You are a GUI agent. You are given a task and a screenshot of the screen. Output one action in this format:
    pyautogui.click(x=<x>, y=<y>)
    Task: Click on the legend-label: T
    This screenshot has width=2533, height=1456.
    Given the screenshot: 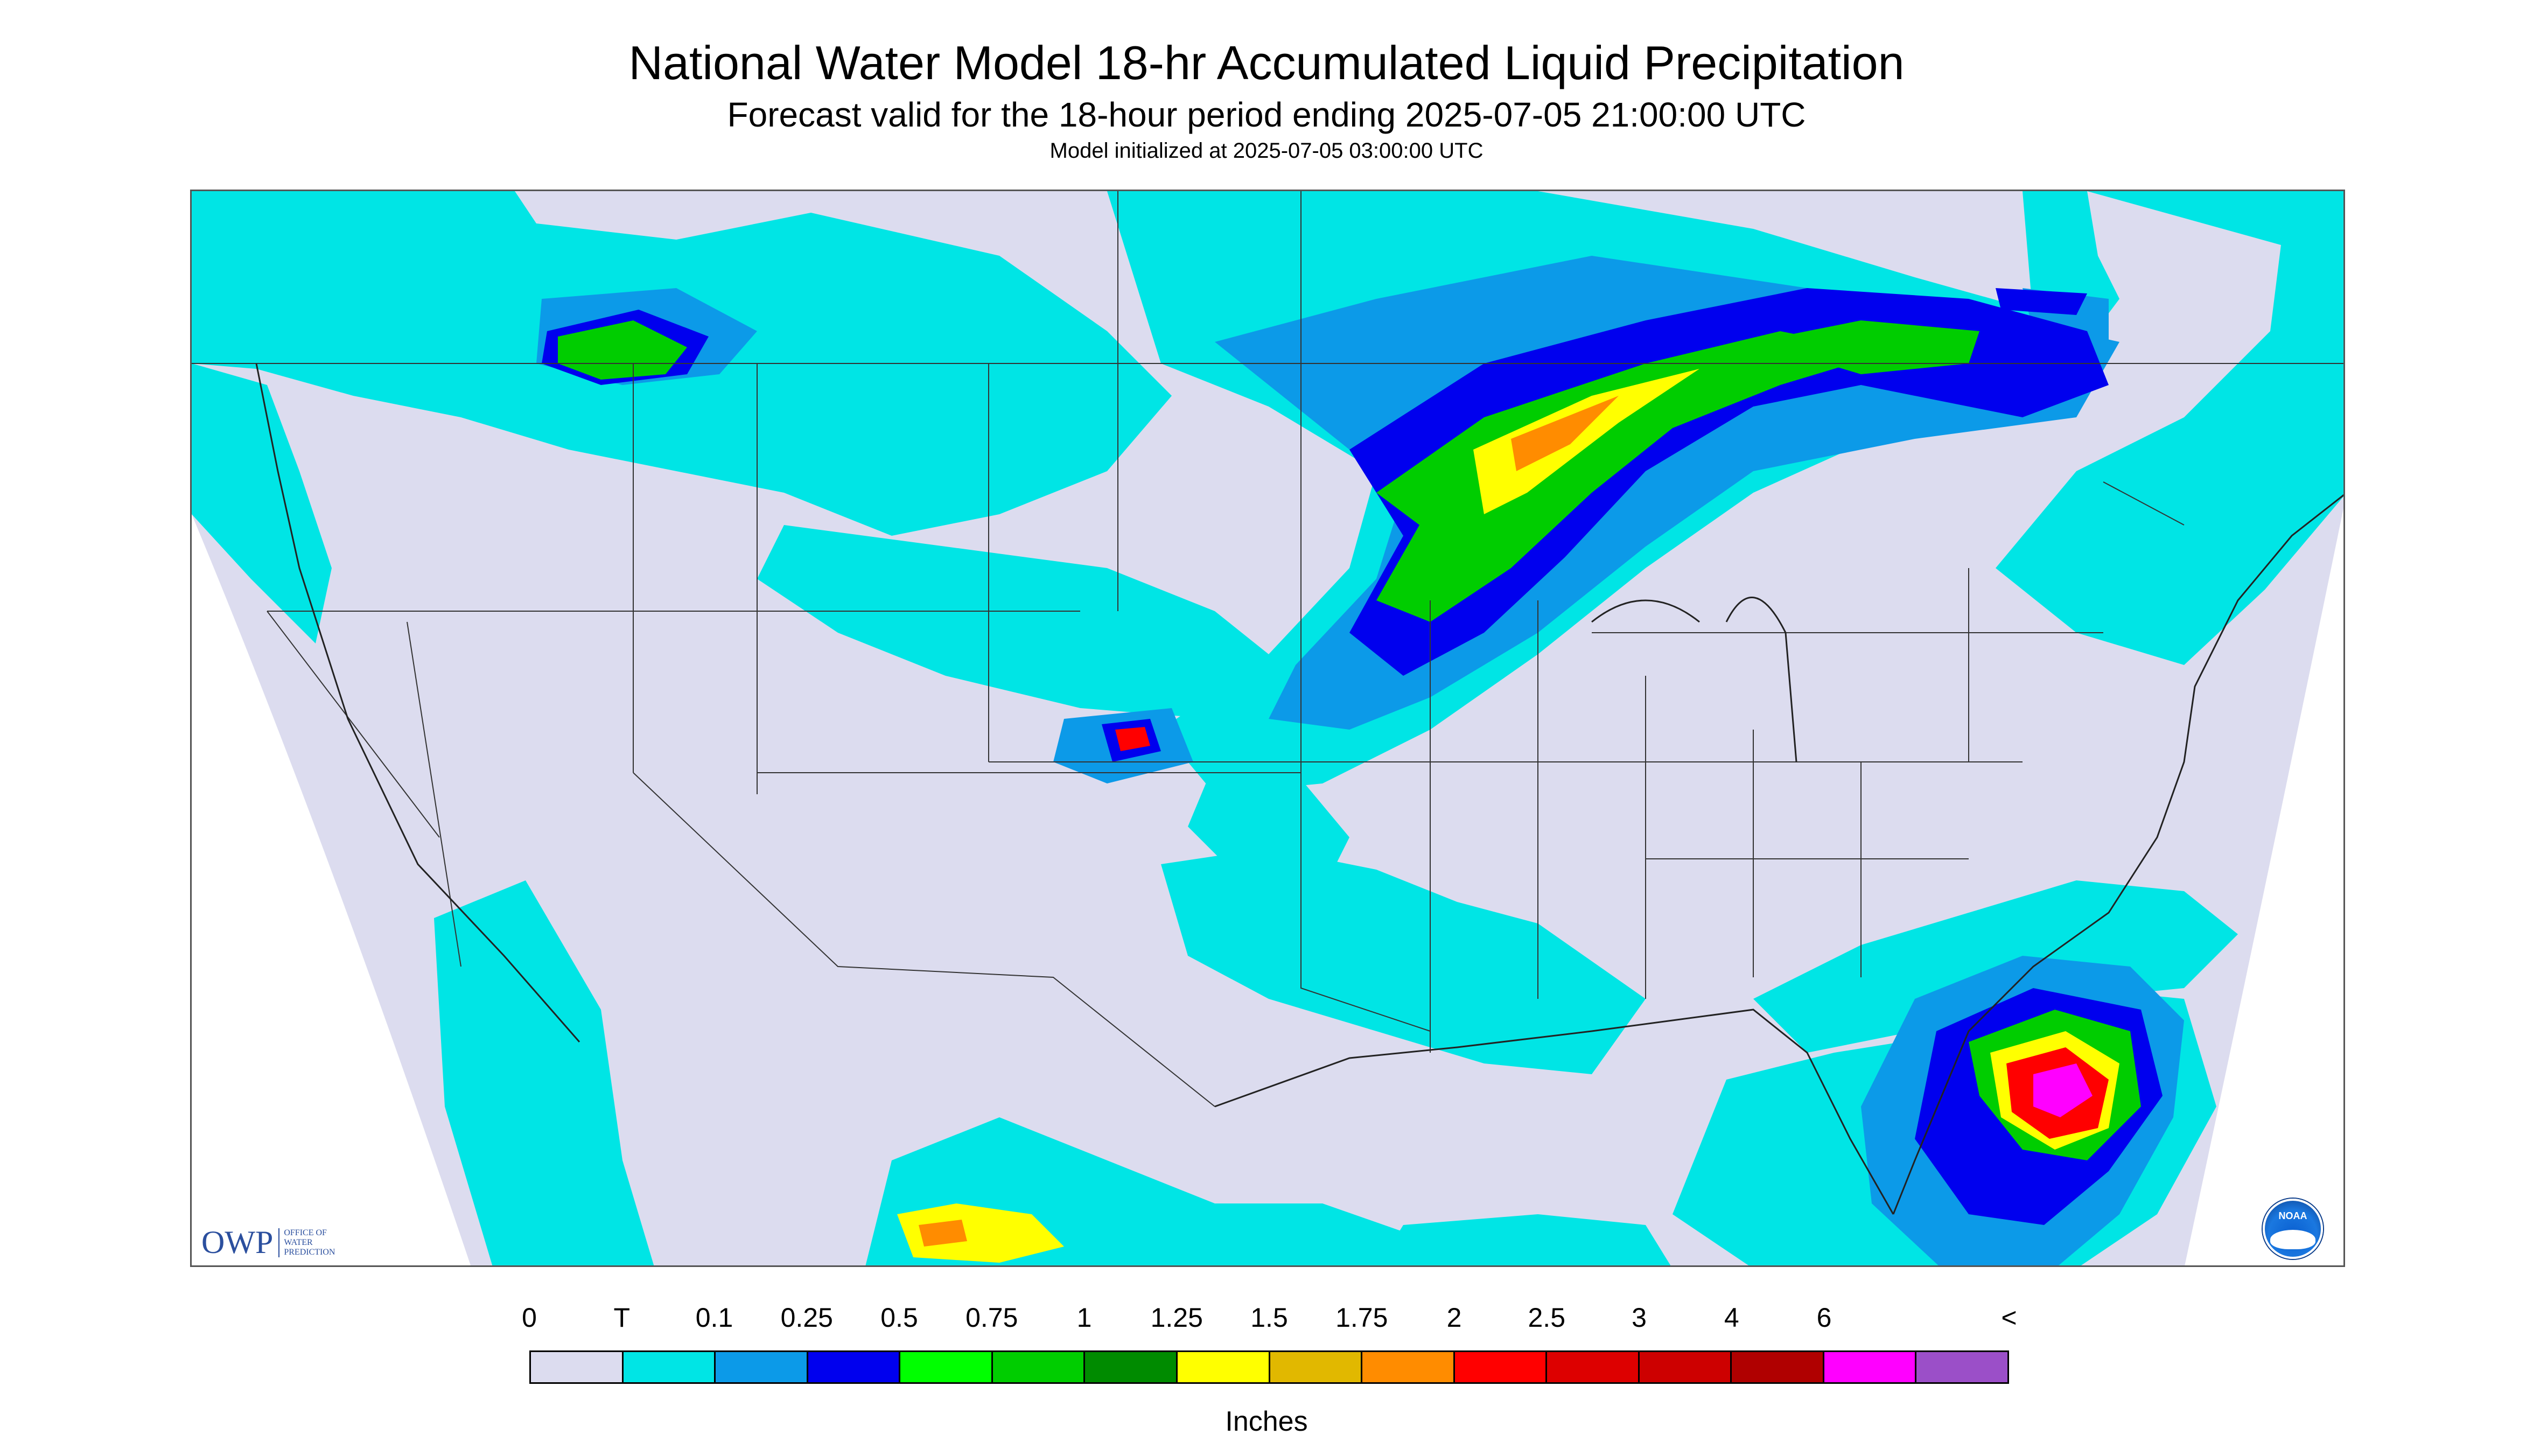 What is the action you would take?
    pyautogui.click(x=622, y=1318)
    